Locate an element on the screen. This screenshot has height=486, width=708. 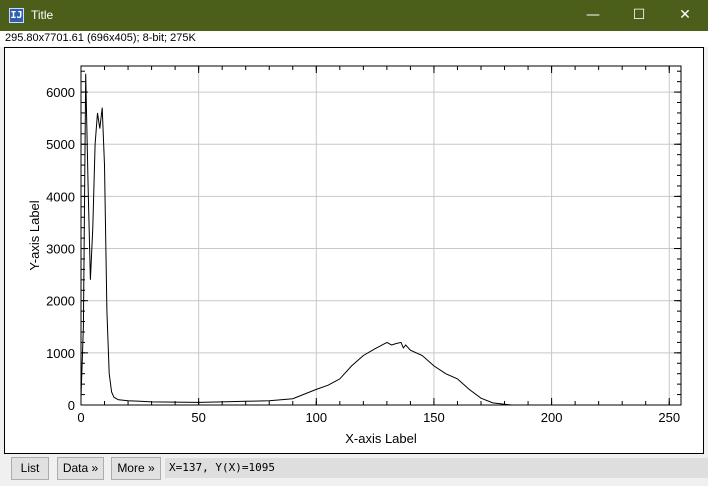
x-tick-label-150: 150 is located at coordinates (434, 417).